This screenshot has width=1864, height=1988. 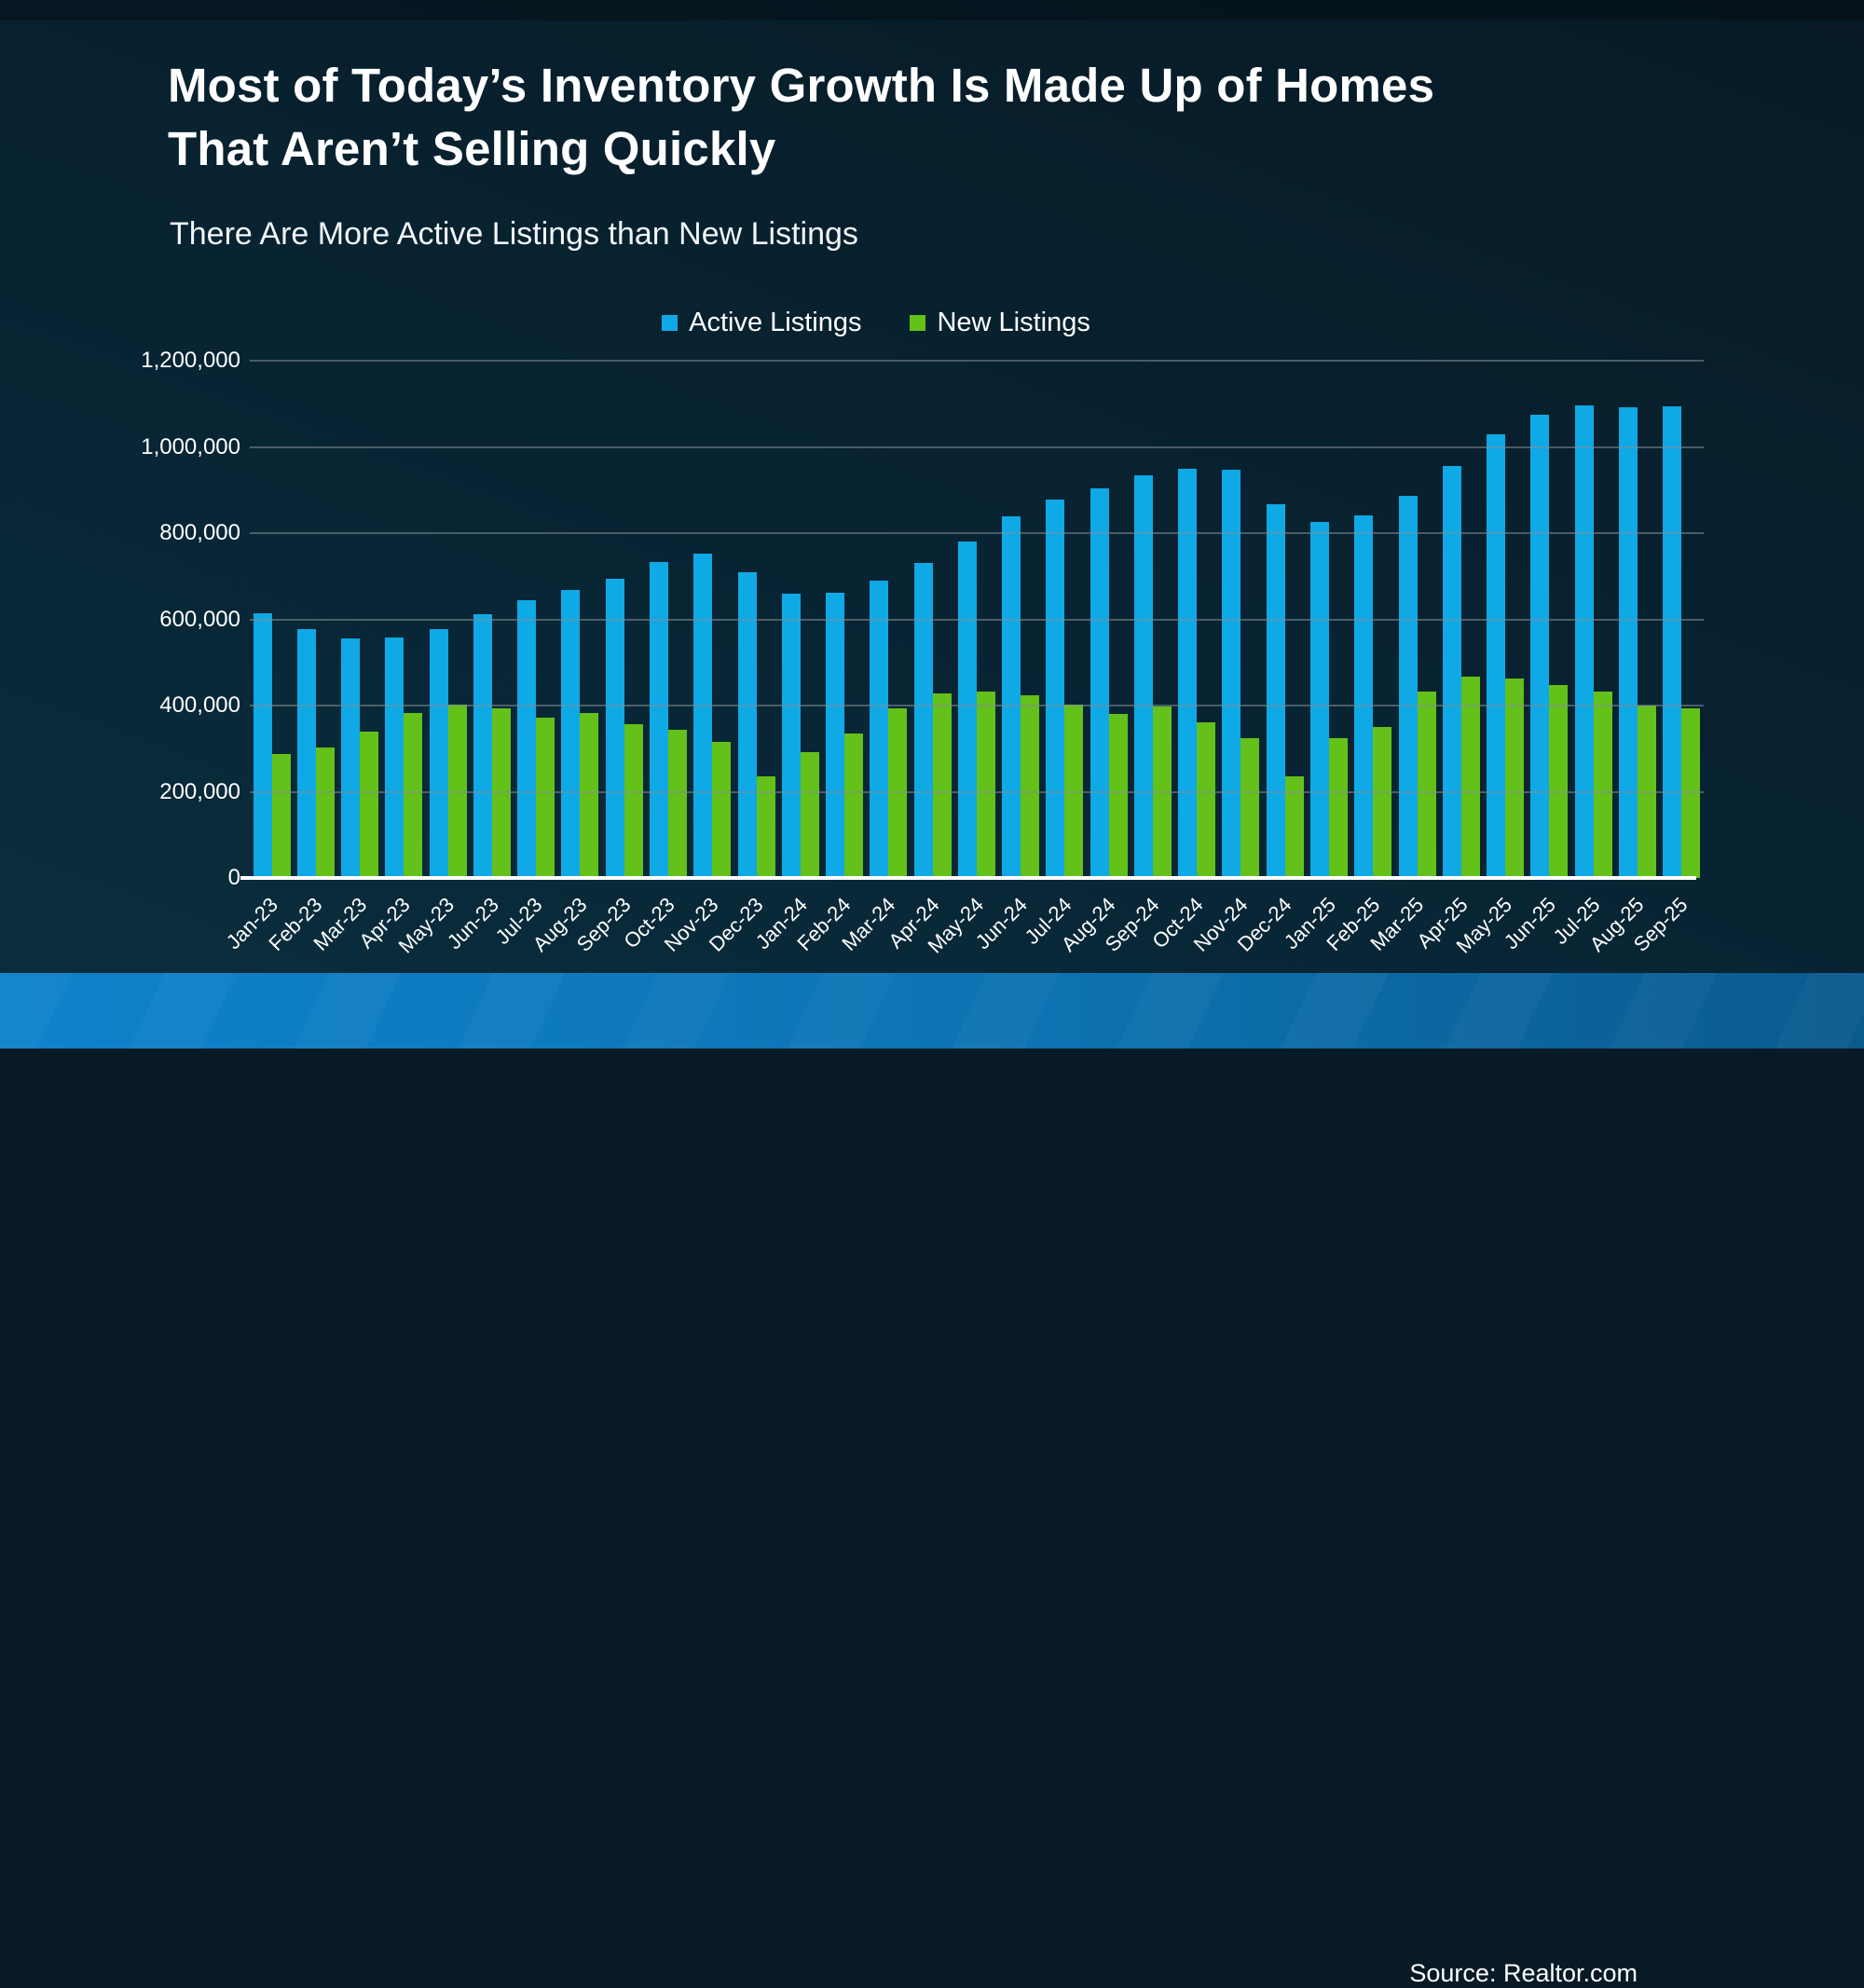 What do you see at coordinates (233, 877) in the screenshot?
I see `y-axis-tick-label: 0` at bounding box center [233, 877].